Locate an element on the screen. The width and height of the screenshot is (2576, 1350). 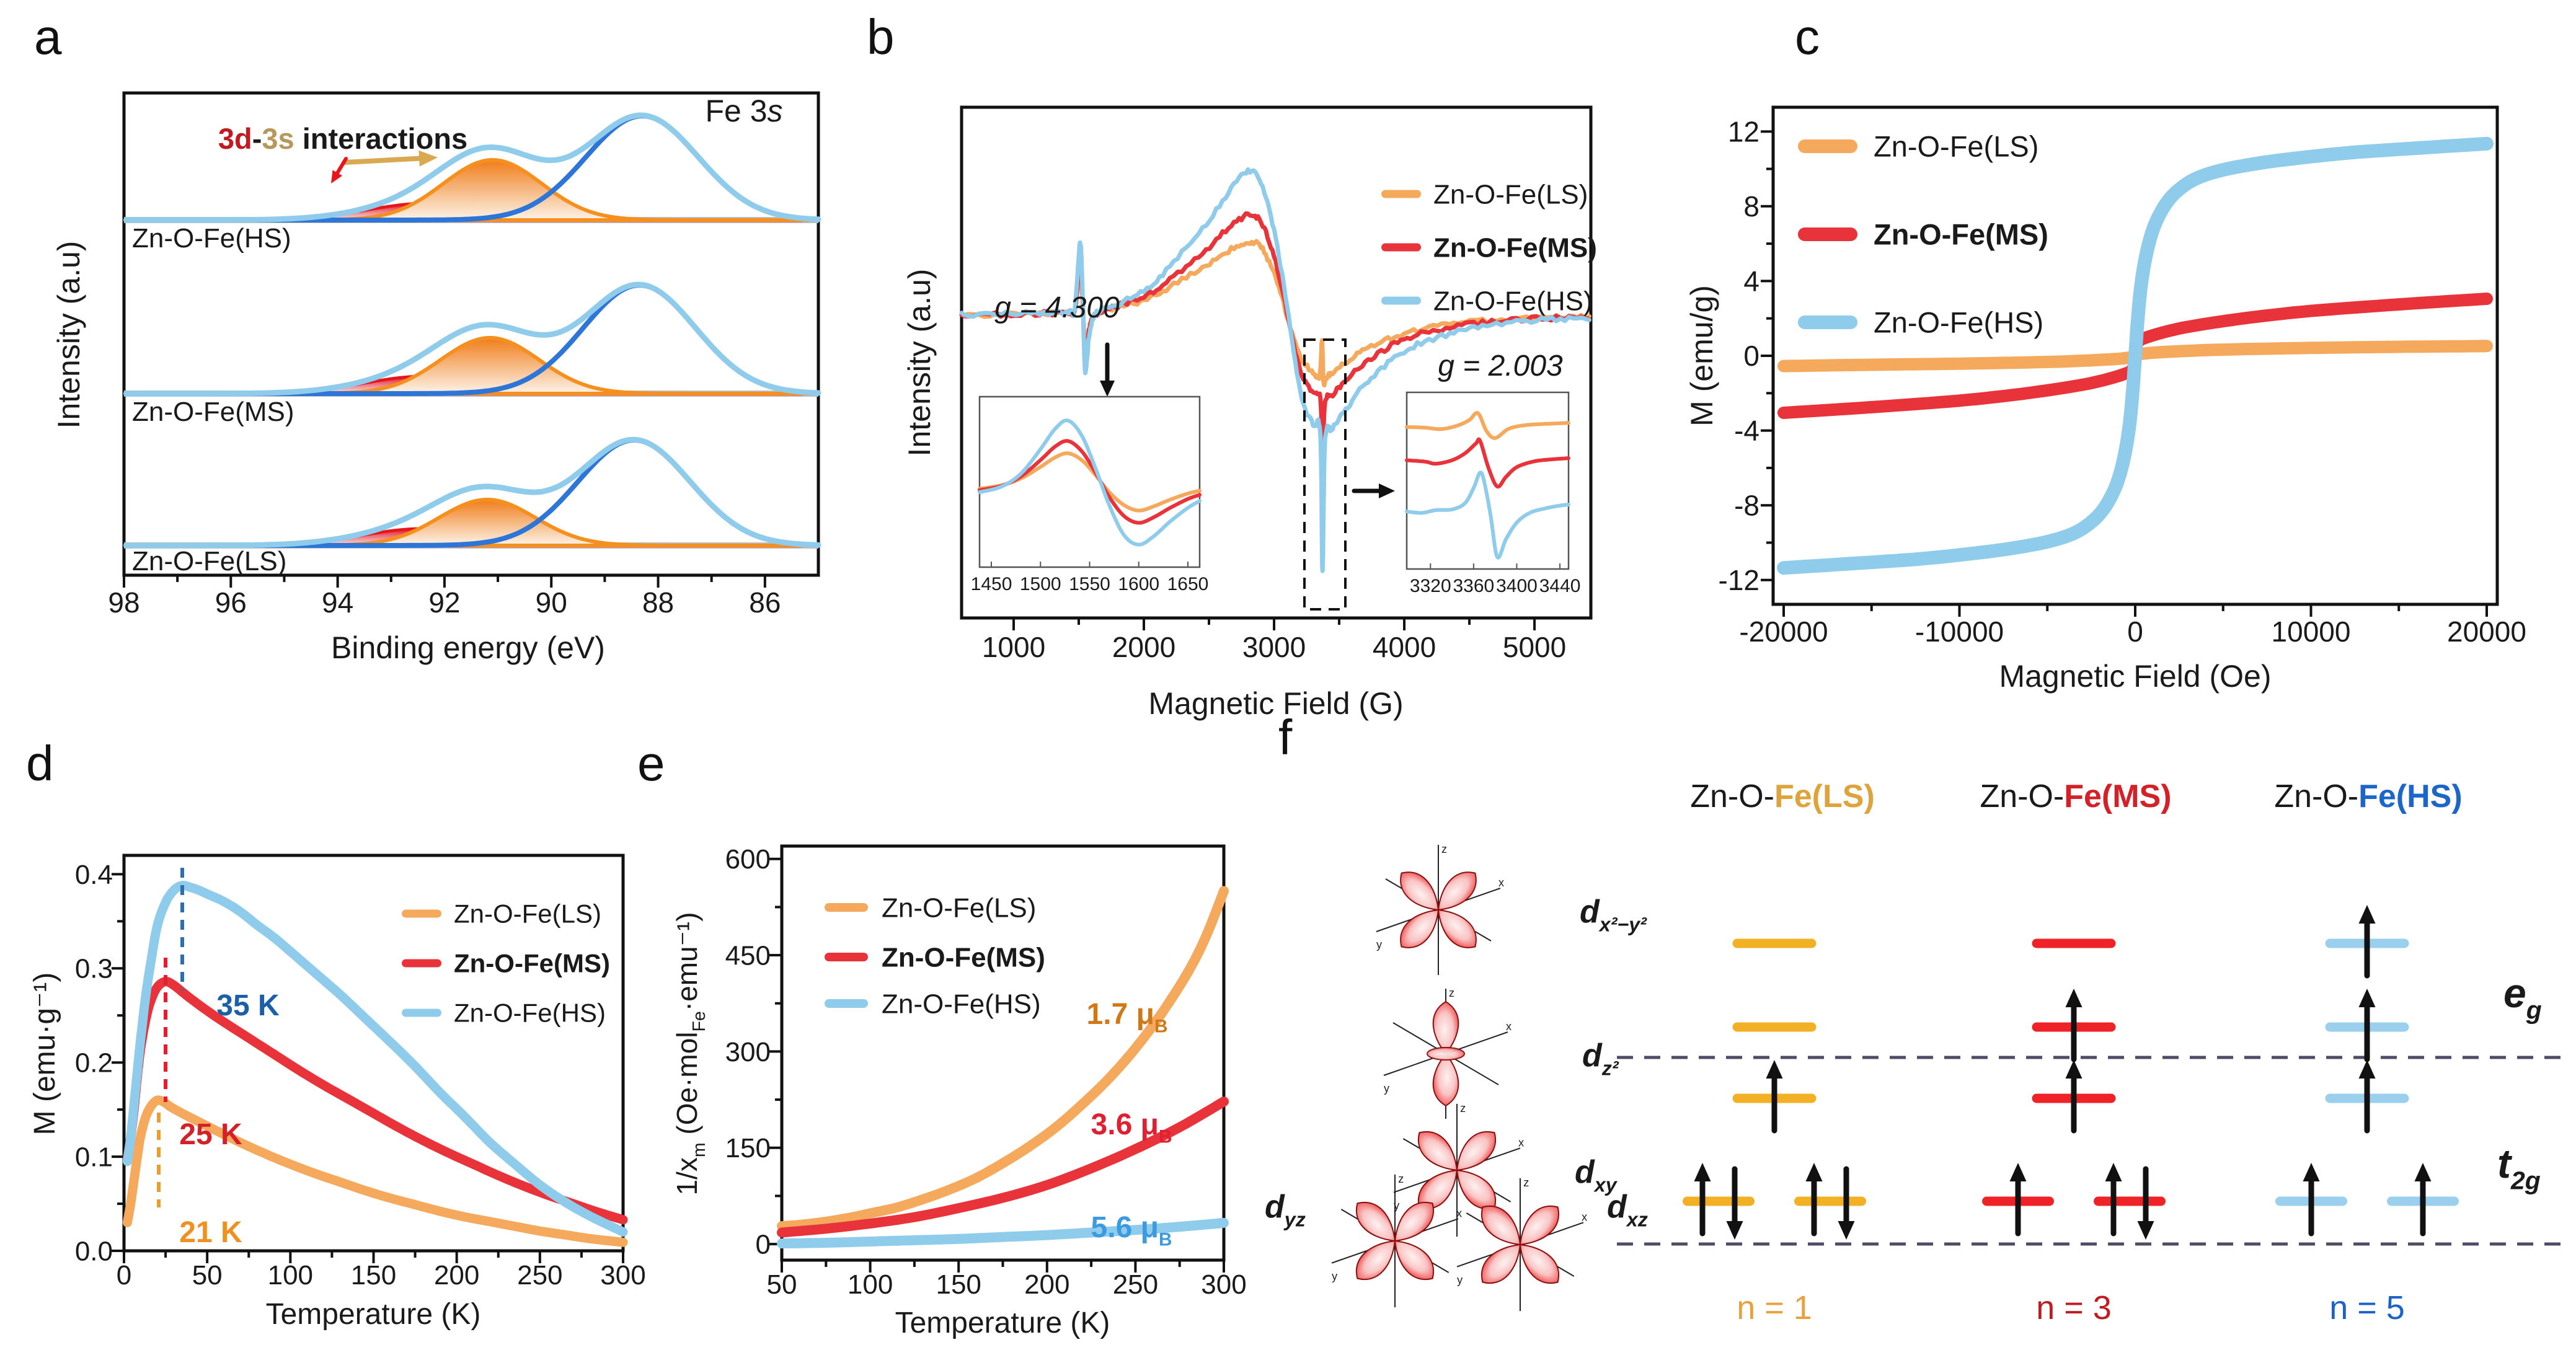
inset-tick-label: 1450 is located at coordinates (991, 584).